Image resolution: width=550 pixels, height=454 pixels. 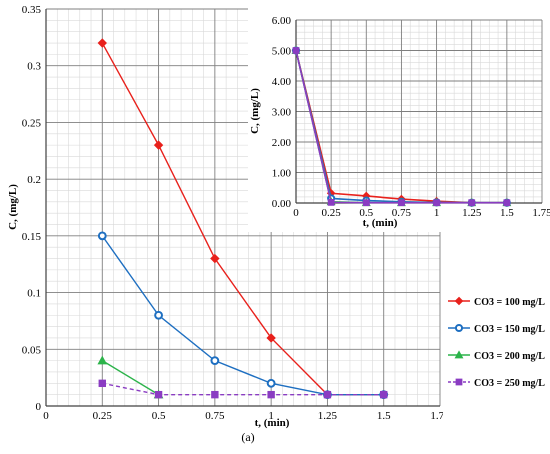 What do you see at coordinates (32, 10) in the screenshot?
I see `y-tick-label: 0.35` at bounding box center [32, 10].